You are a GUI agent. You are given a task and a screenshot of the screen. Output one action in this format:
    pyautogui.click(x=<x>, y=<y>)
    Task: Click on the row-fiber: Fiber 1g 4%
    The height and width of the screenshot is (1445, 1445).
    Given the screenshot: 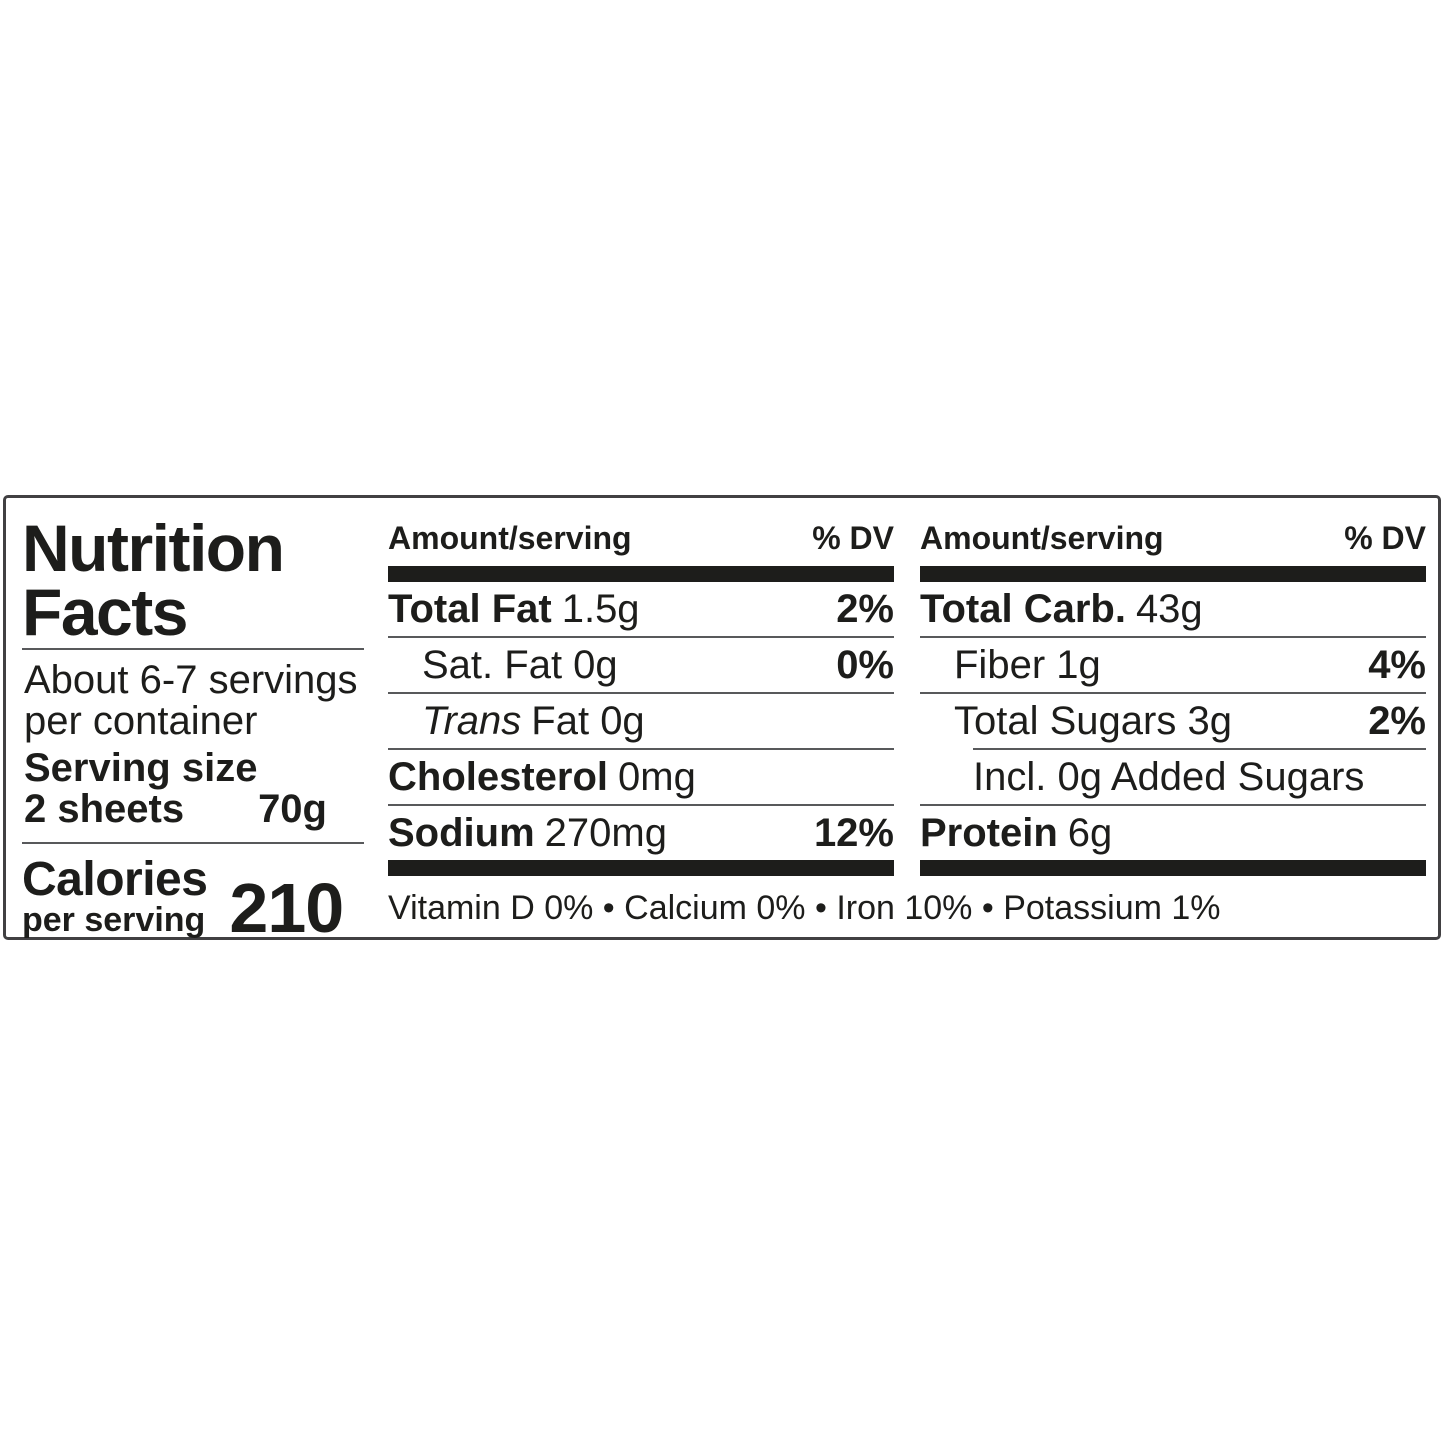 What is the action you would take?
    pyautogui.click(x=1173, y=665)
    